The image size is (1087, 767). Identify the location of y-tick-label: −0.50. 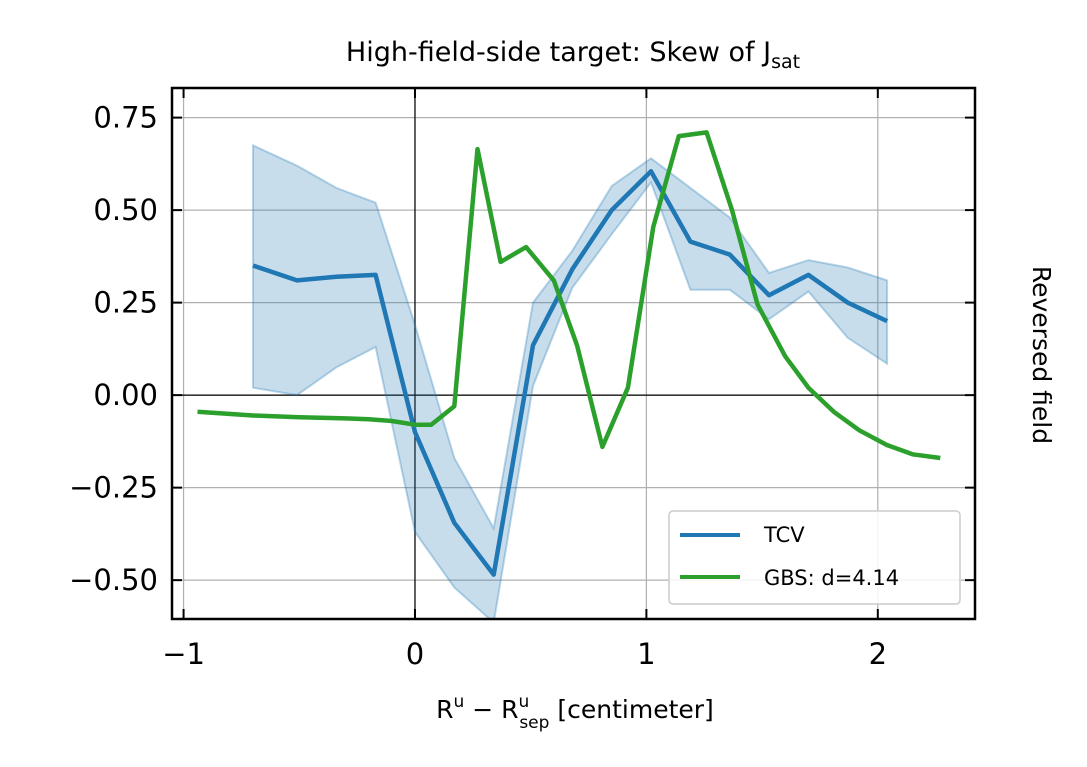
(113, 580).